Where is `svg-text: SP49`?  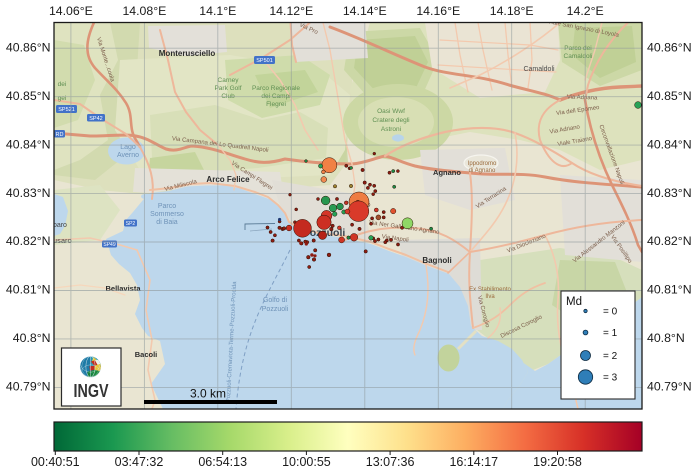
svg-text: SP49 is located at coordinates (109, 245).